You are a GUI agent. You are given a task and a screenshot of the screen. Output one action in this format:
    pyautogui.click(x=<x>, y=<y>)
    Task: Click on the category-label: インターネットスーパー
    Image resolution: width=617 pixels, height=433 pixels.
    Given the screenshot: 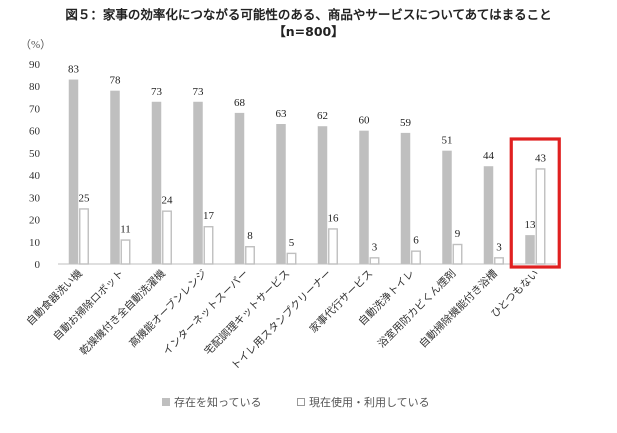 What is the action you would take?
    pyautogui.click(x=206, y=313)
    